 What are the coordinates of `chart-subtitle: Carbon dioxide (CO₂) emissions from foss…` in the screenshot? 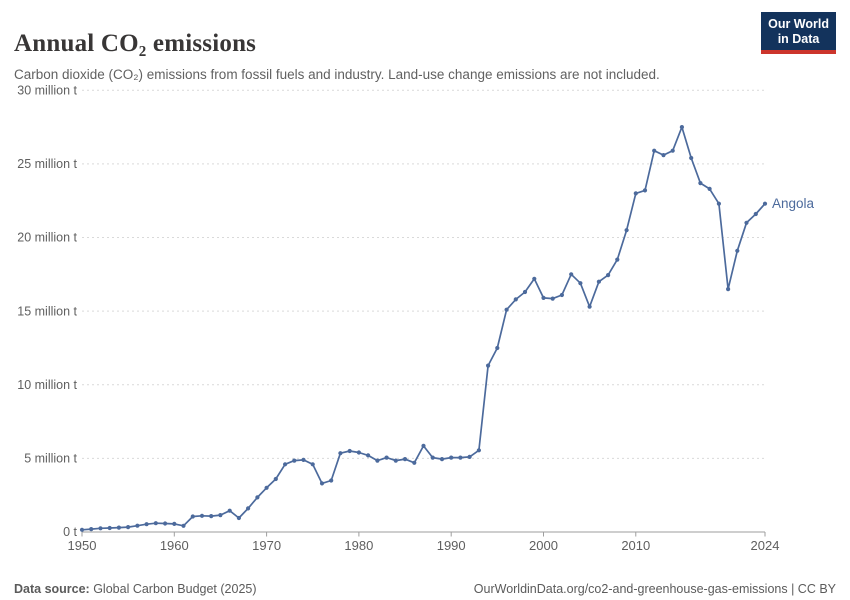 It's located at (337, 74).